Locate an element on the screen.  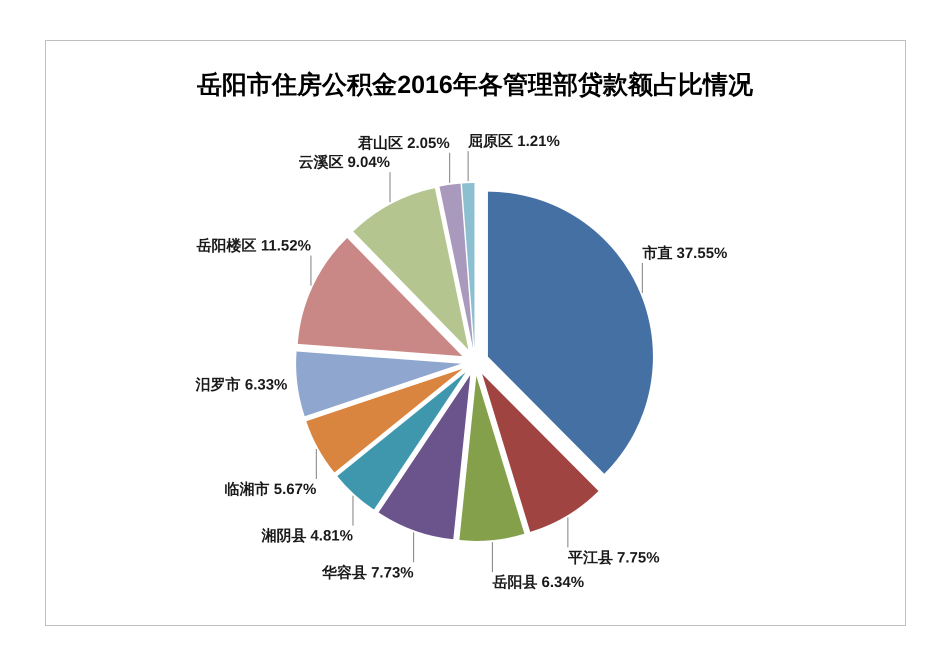
title: 岳阳市住房公积金2016年各管理部贷款额占比情况 is located at coordinates (475, 85).